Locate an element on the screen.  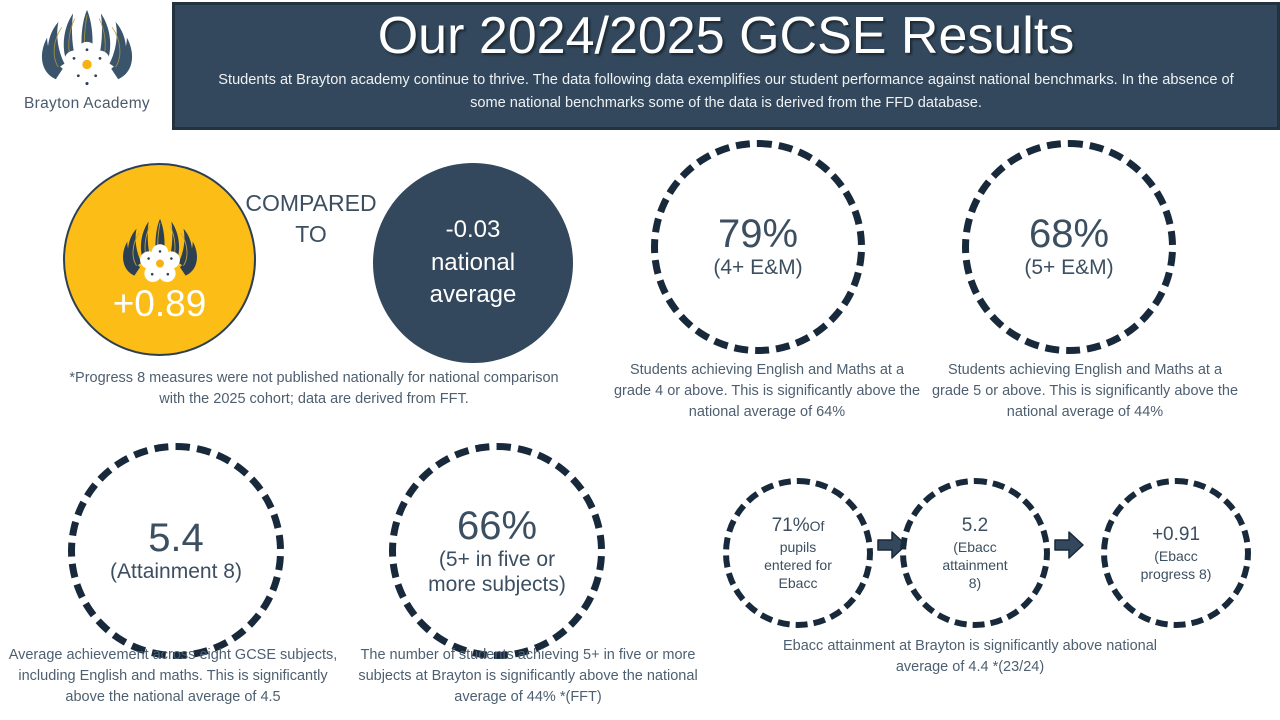
metric-circle-five-or-more: 66% (5+ in five or more subjects) is located at coordinates (497, 551).